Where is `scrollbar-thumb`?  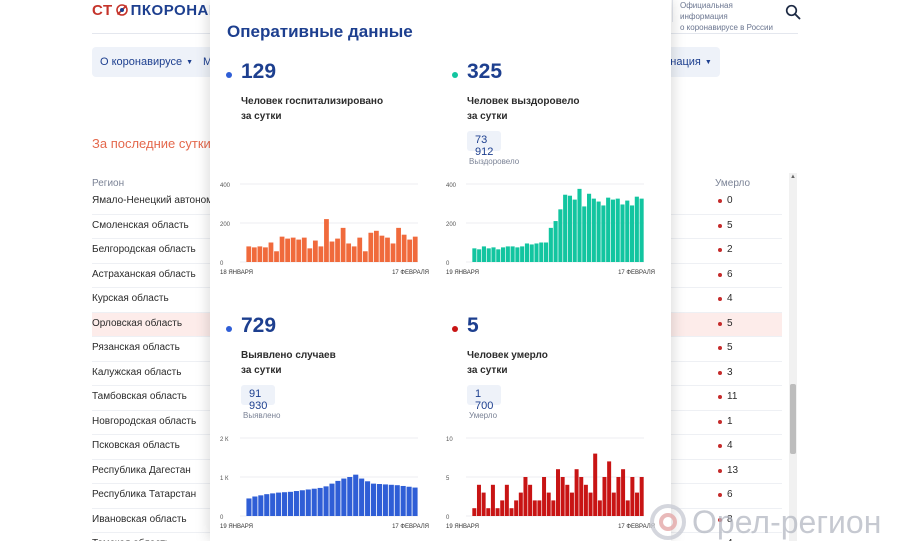 scrollbar-thumb is located at coordinates (793, 419).